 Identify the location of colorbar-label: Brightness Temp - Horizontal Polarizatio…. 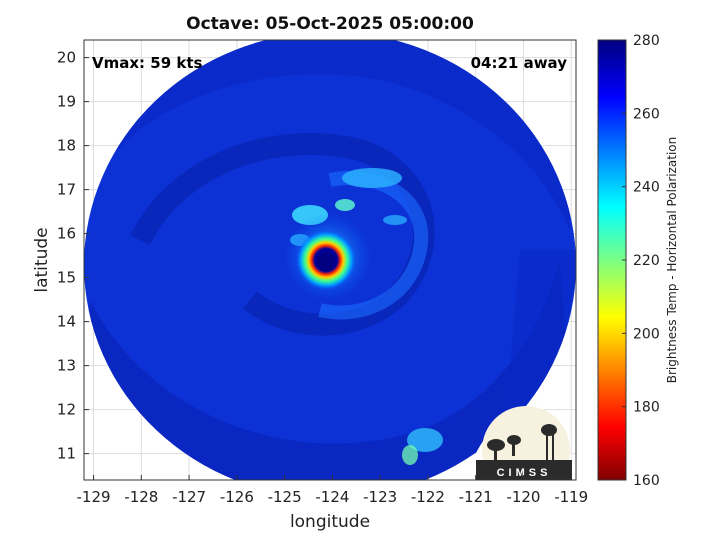
(672, 260).